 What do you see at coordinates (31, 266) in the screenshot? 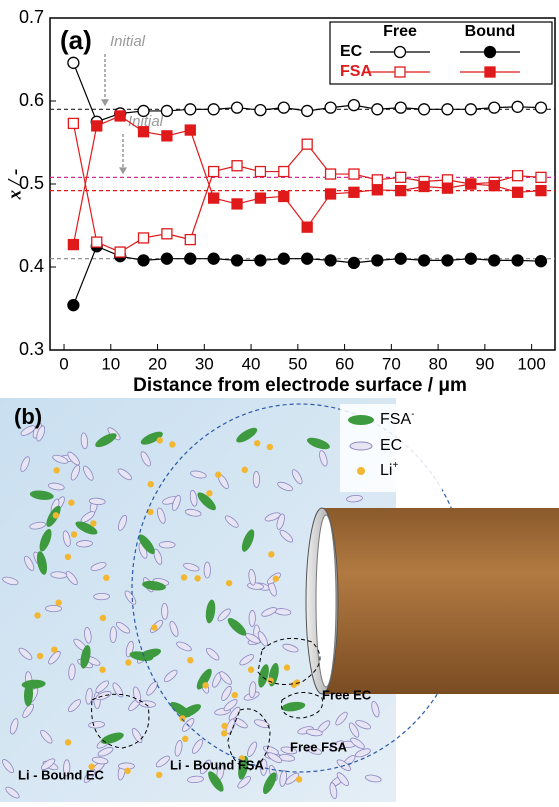
I see `y-tick-label: 0.4` at bounding box center [31, 266].